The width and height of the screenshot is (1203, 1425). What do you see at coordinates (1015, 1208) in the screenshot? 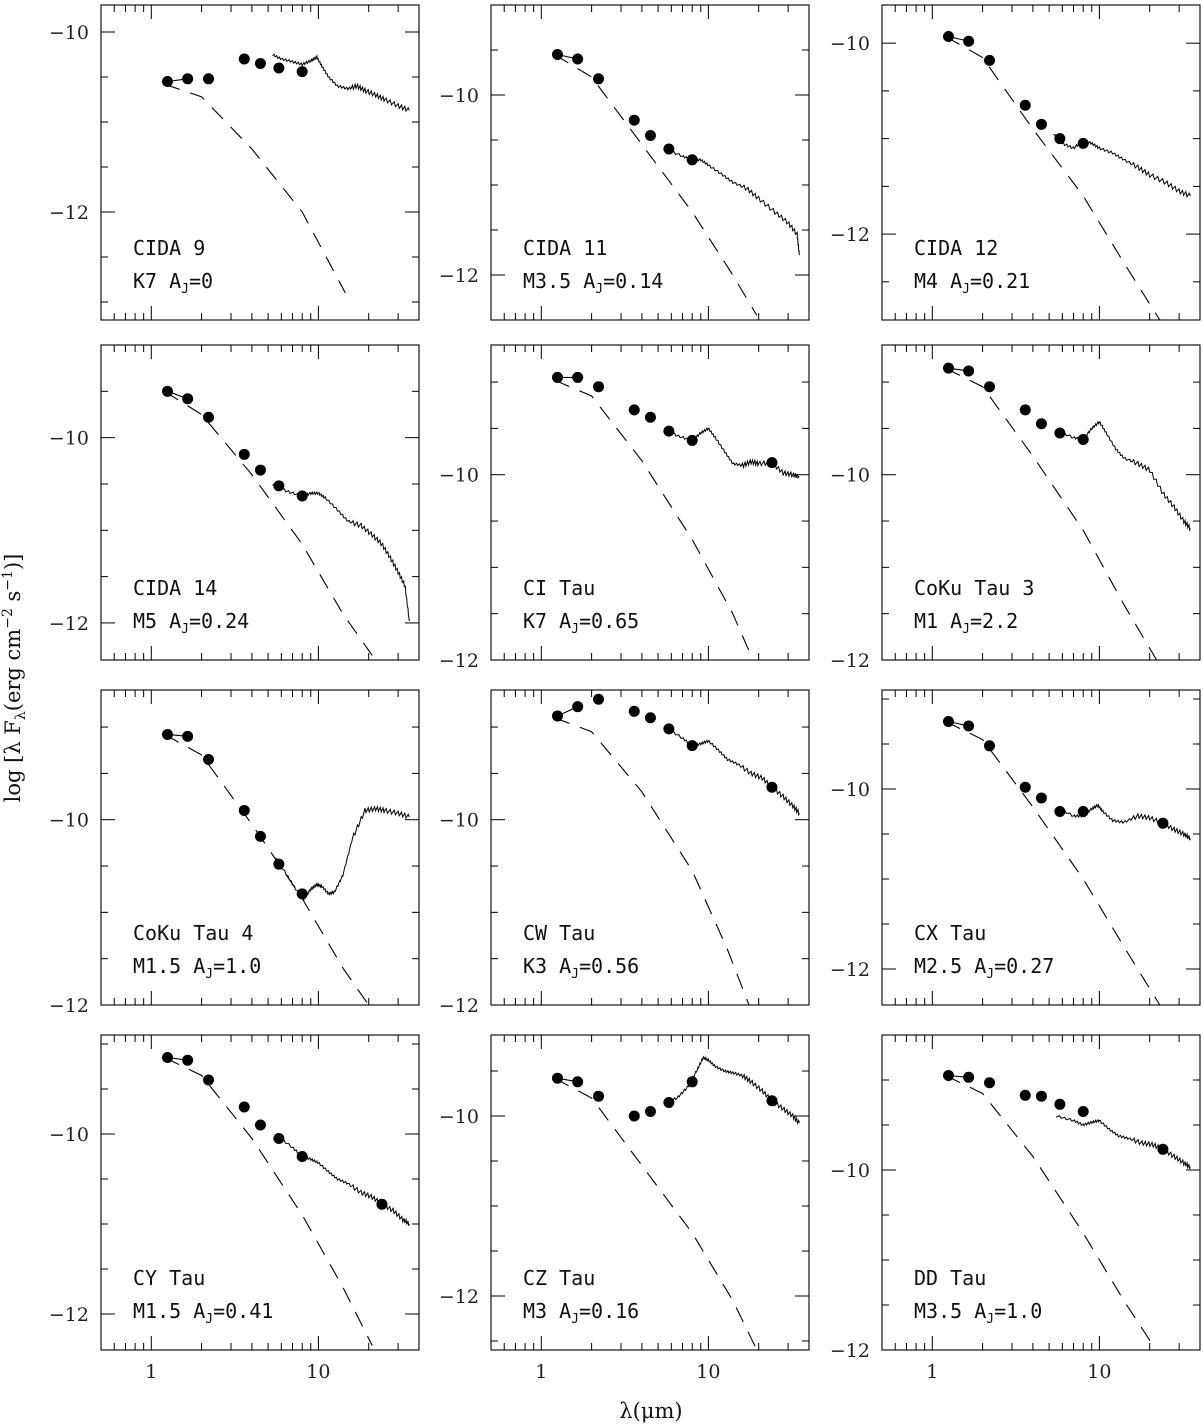
I see `panel-dd-tau: −12 −10 1 10 DD Tau M3.5 AJ=1.0` at bounding box center [1015, 1208].